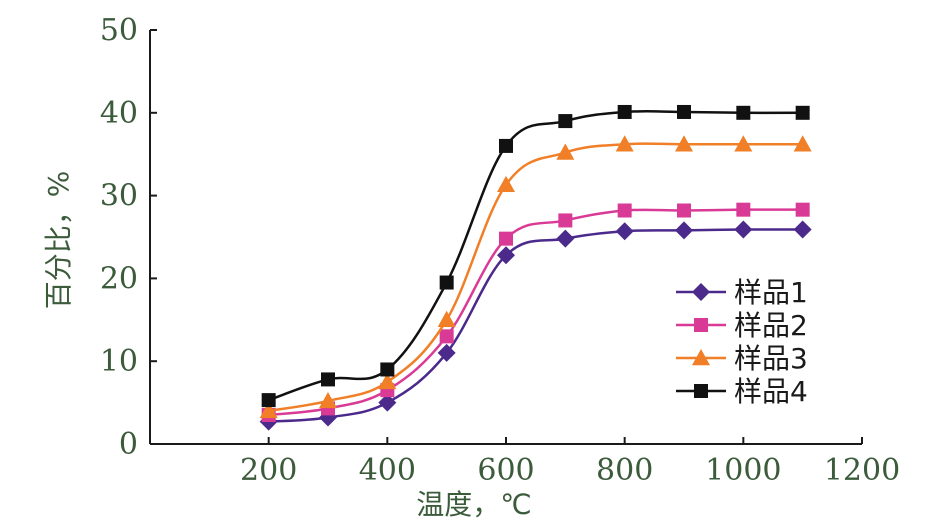 Image resolution: width=940 pixels, height=524 pixels. What do you see at coordinates (771, 358) in the screenshot?
I see `legend-label: 样品3` at bounding box center [771, 358].